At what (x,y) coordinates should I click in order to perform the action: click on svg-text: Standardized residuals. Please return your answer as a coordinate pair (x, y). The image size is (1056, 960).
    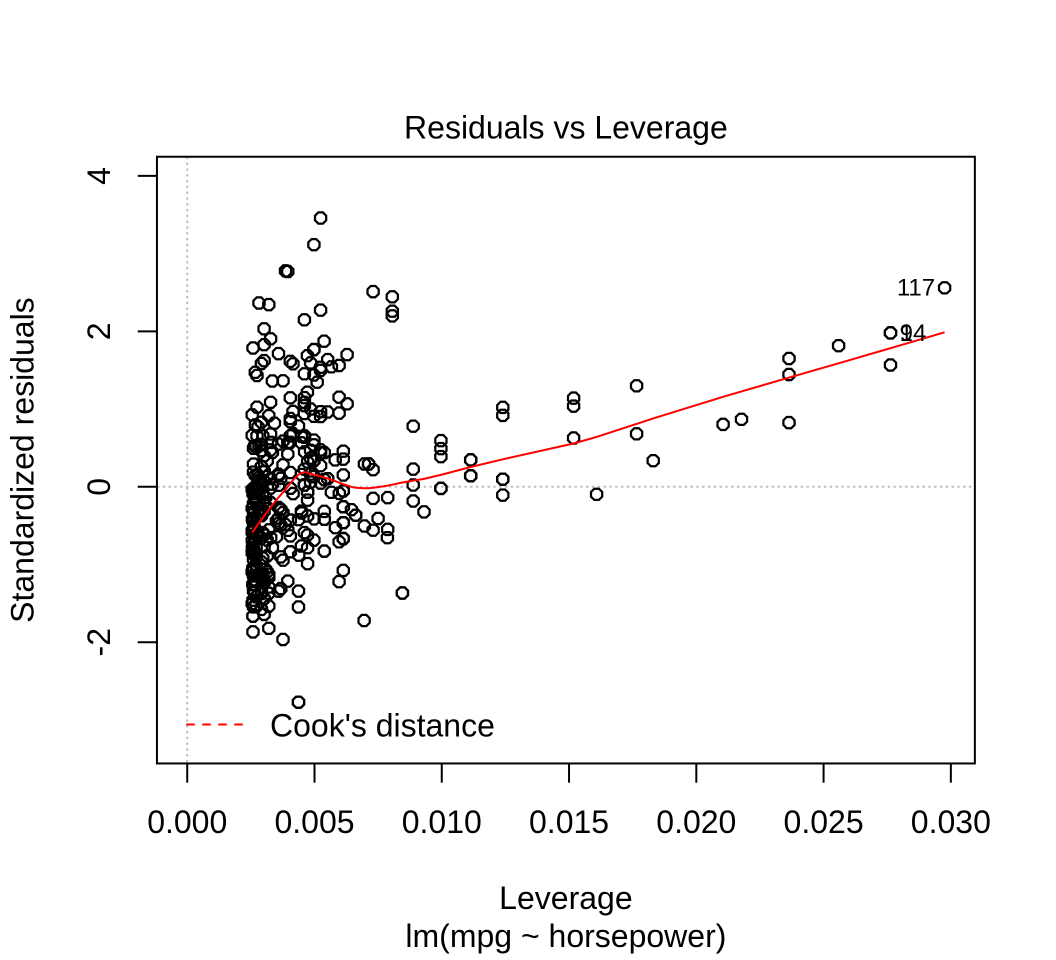
    Looking at the image, I should click on (22, 460).